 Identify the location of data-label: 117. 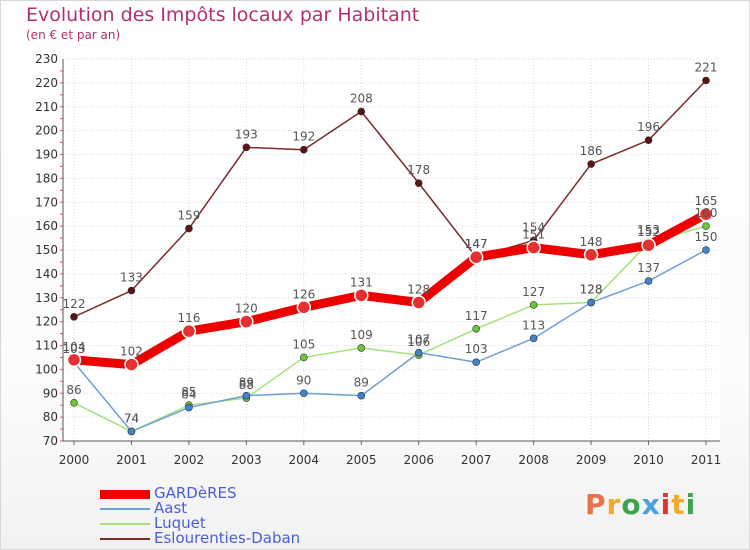
(476, 316).